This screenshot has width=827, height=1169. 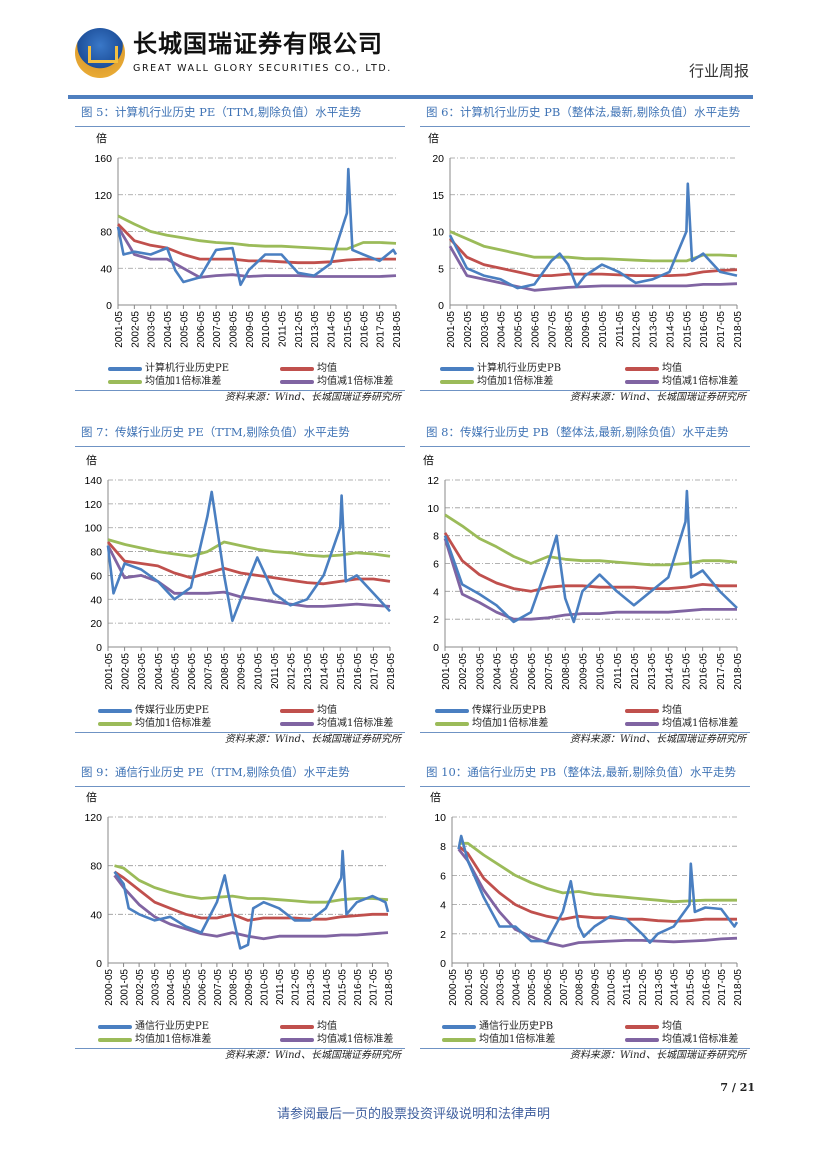 I want to click on y-tick-label: 8, so click(x=443, y=847).